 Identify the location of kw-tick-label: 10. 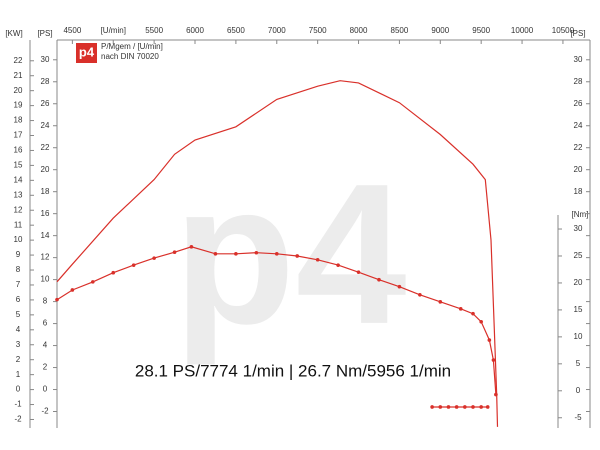
(18, 239).